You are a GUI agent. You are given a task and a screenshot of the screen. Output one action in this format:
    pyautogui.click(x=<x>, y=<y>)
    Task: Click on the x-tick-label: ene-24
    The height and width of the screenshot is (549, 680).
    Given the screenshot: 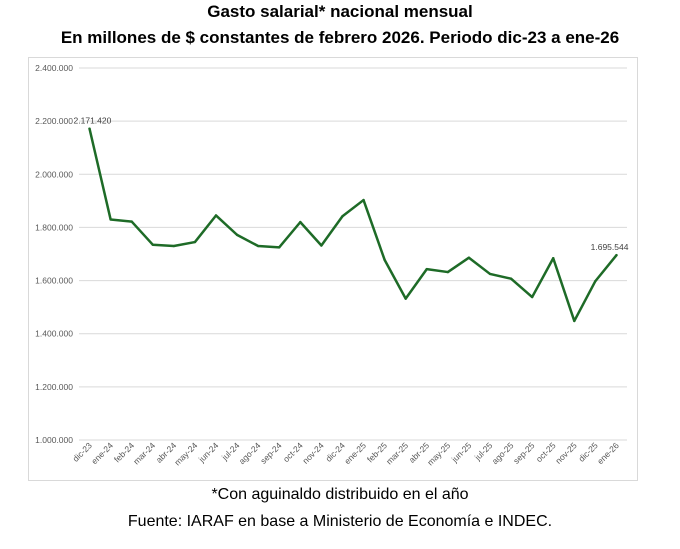 What is the action you would take?
    pyautogui.click(x=102, y=453)
    